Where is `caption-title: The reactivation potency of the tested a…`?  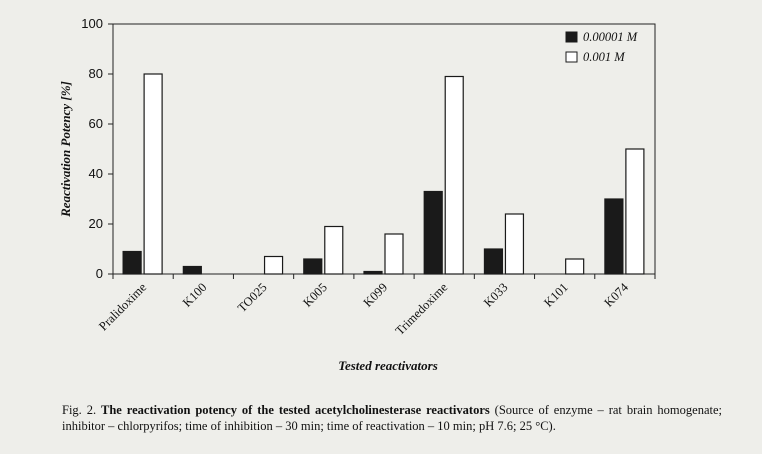 caption-title: The reactivation potency of the tested a… is located at coordinates (295, 410).